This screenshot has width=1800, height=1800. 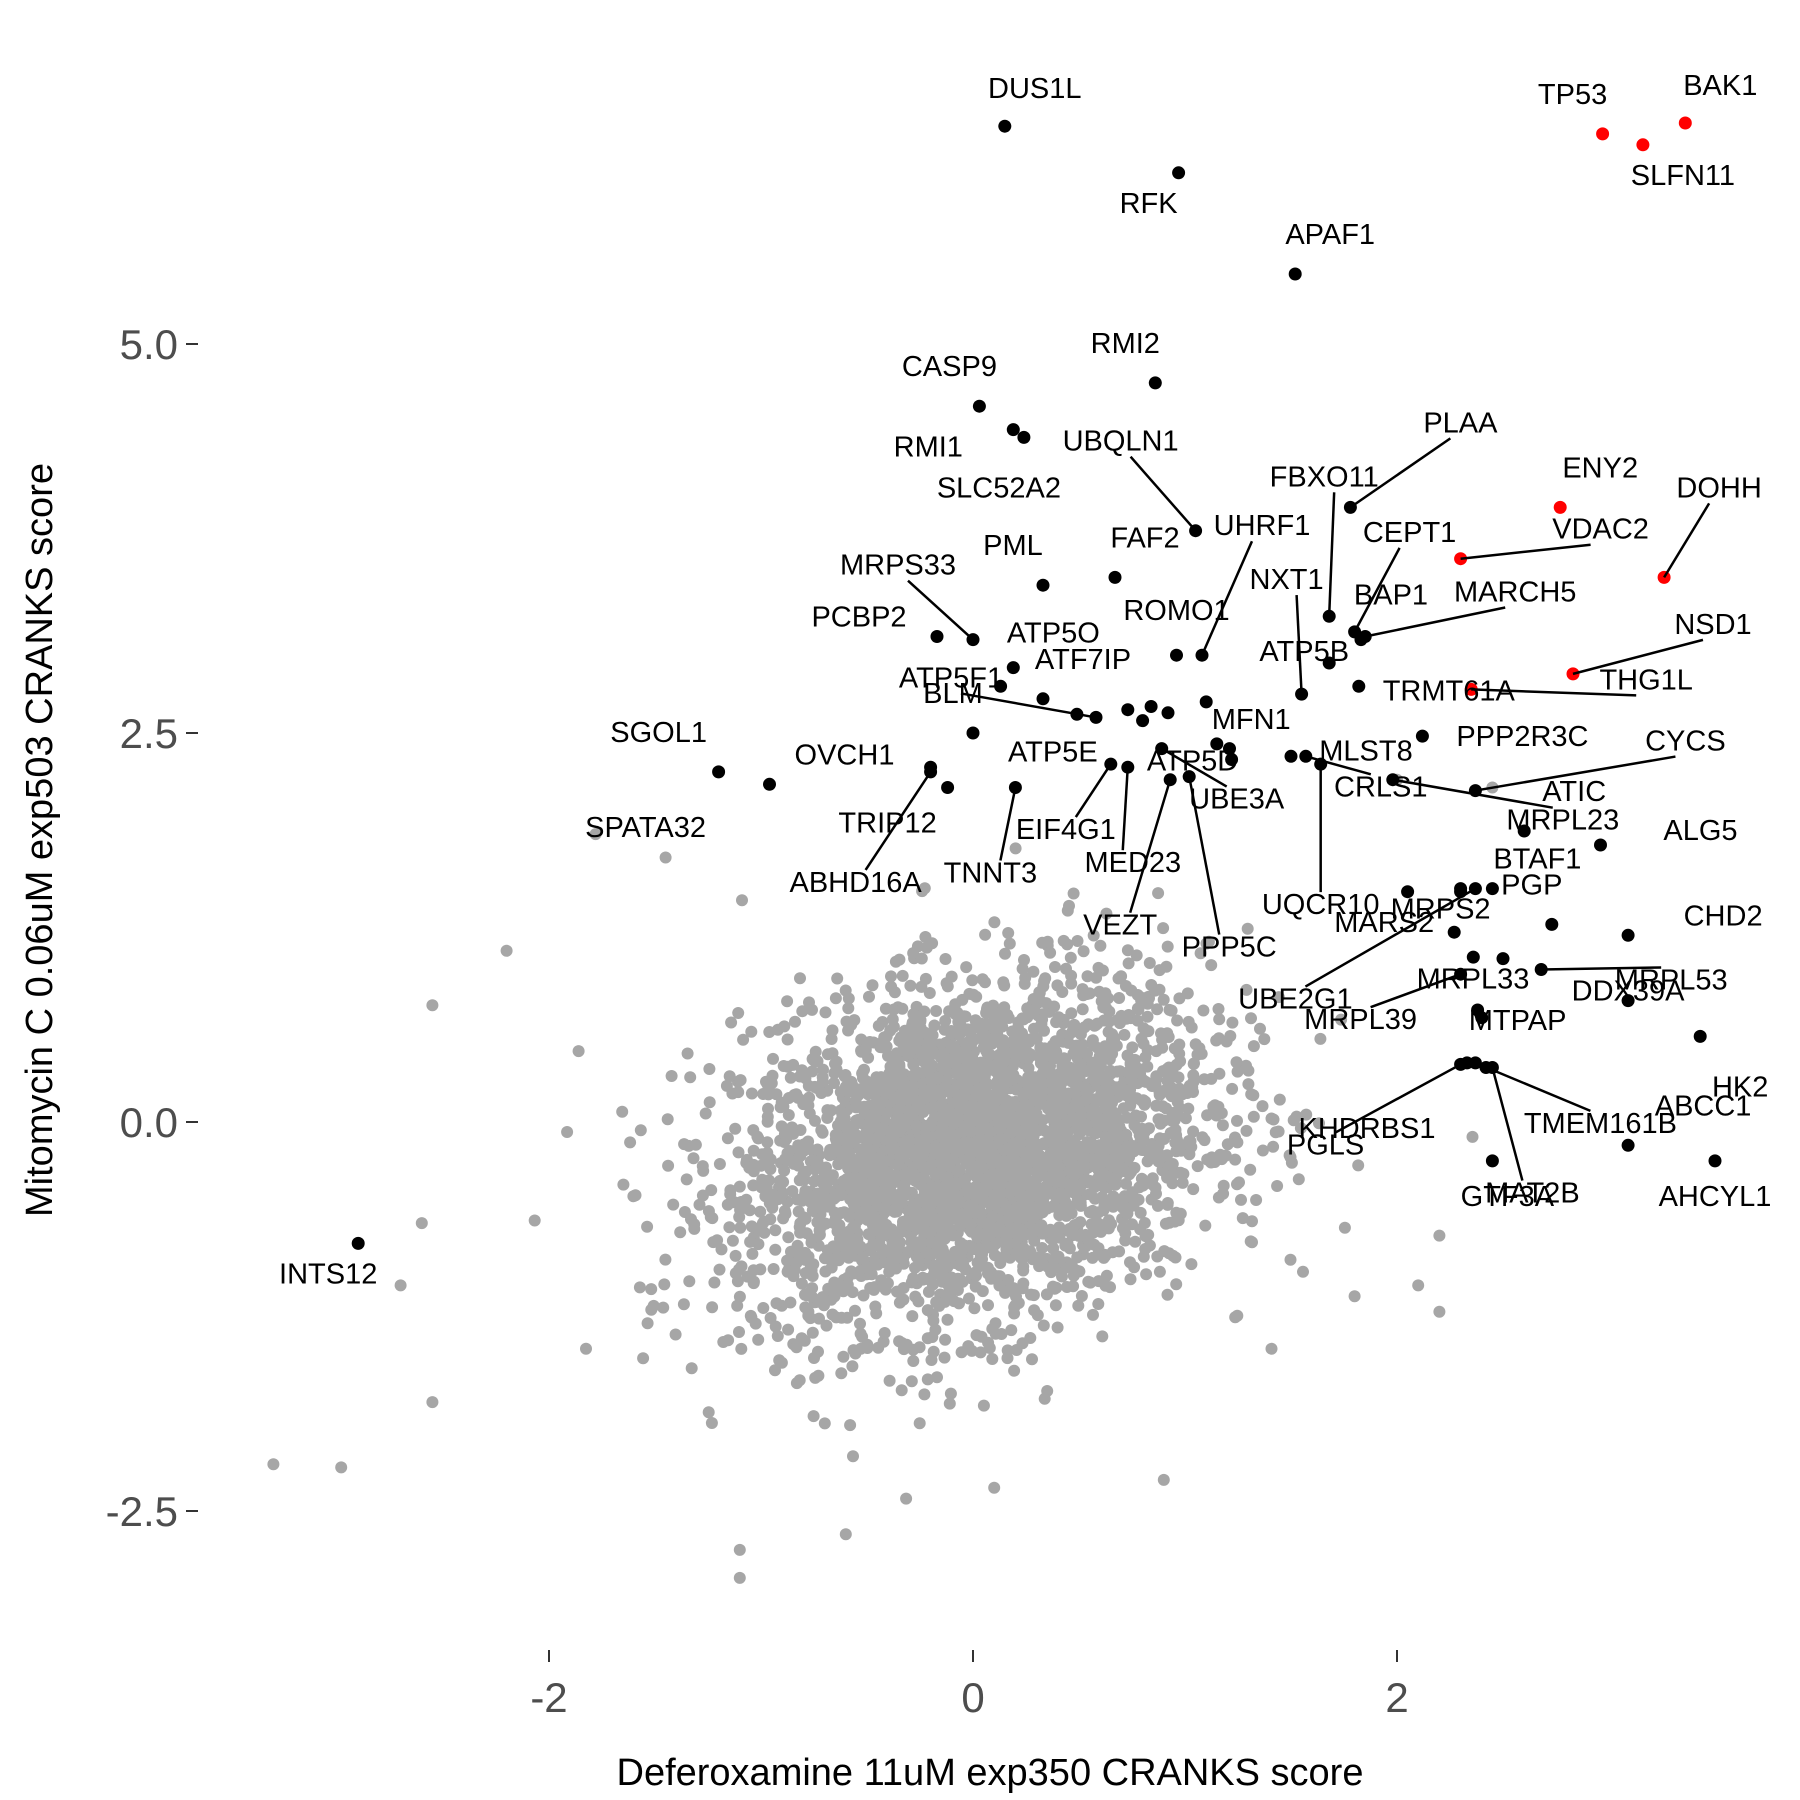 I want to click on point-label: INTS12, so click(x=328, y=1274).